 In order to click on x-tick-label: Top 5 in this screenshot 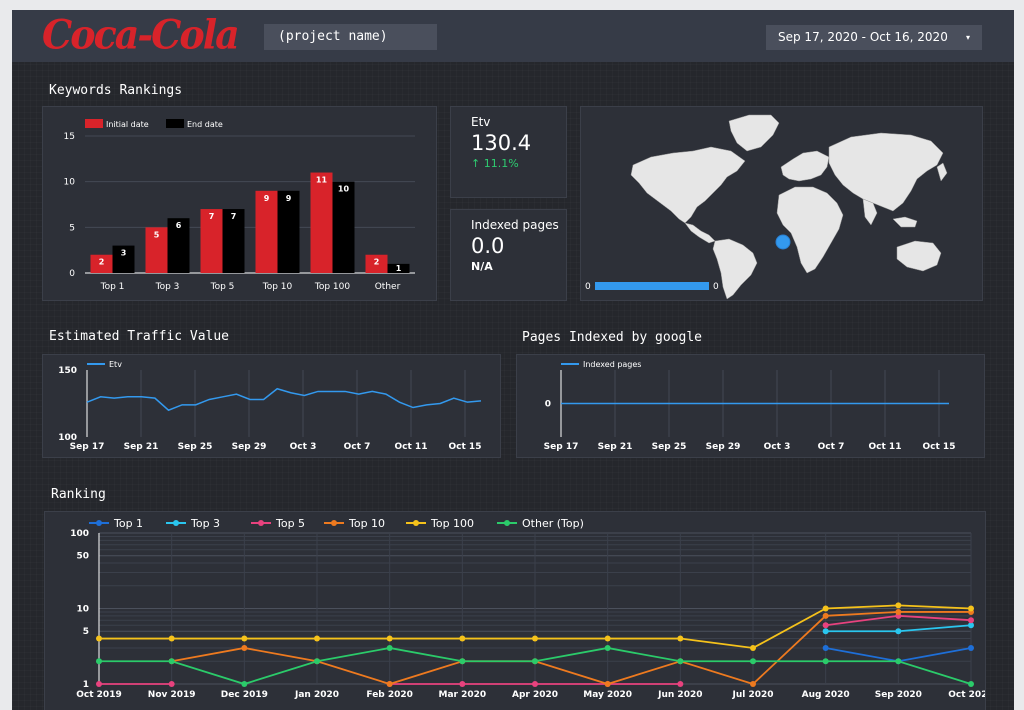, I will do `click(222, 287)`.